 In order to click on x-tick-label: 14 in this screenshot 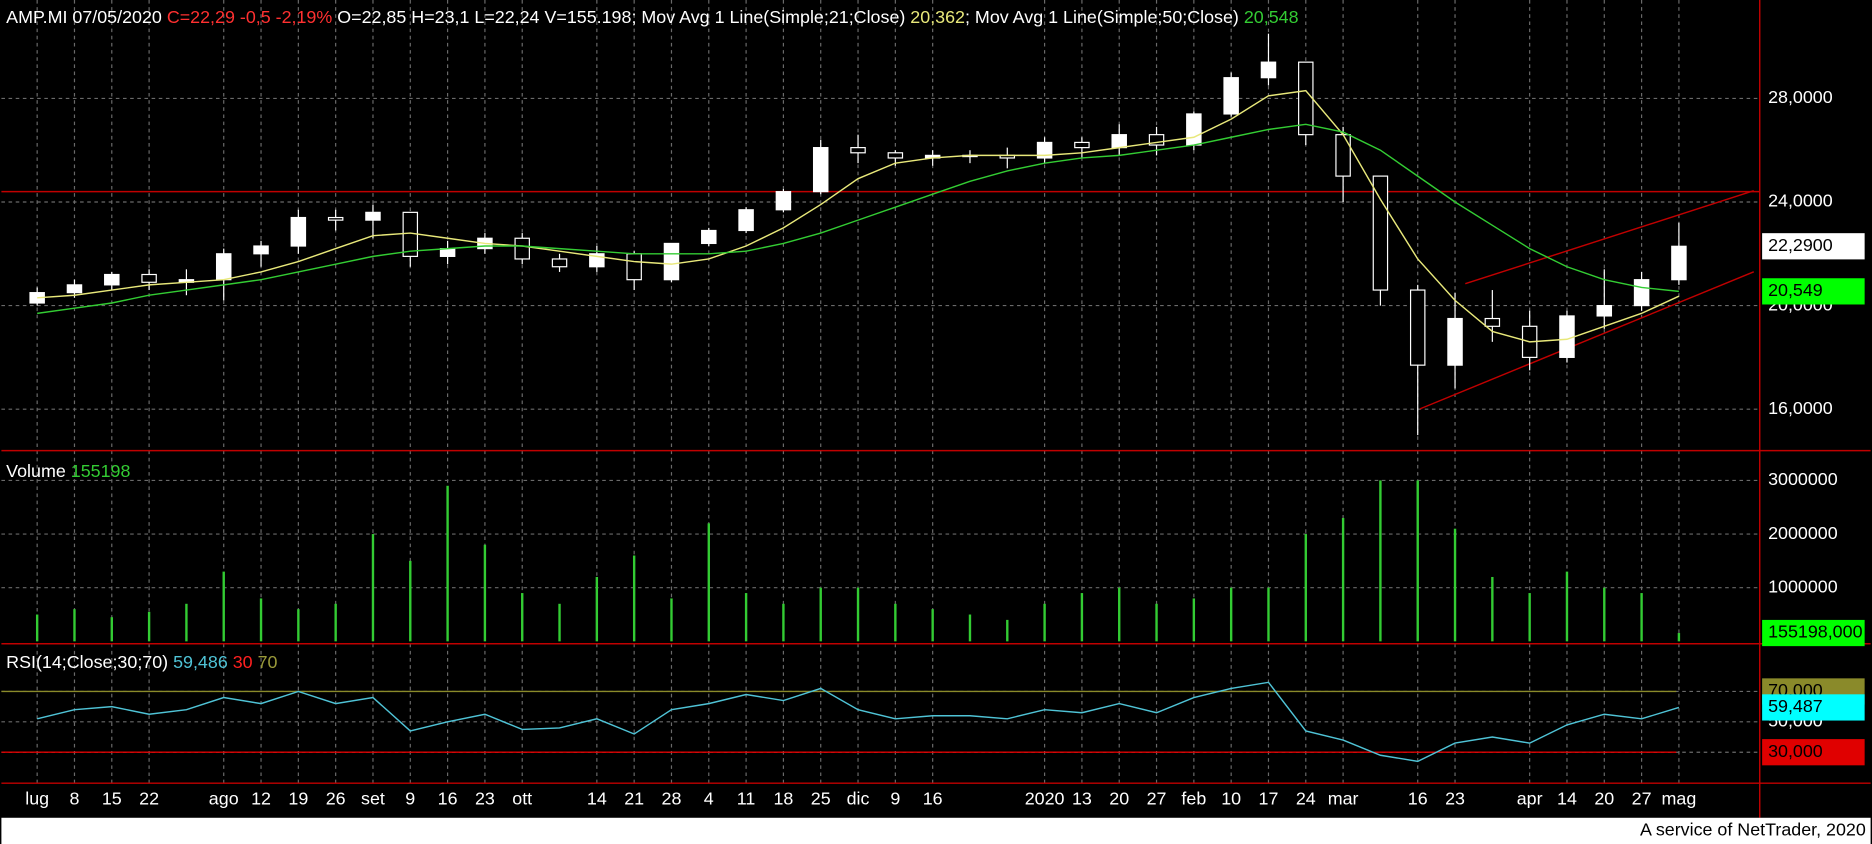, I will do `click(1567, 799)`.